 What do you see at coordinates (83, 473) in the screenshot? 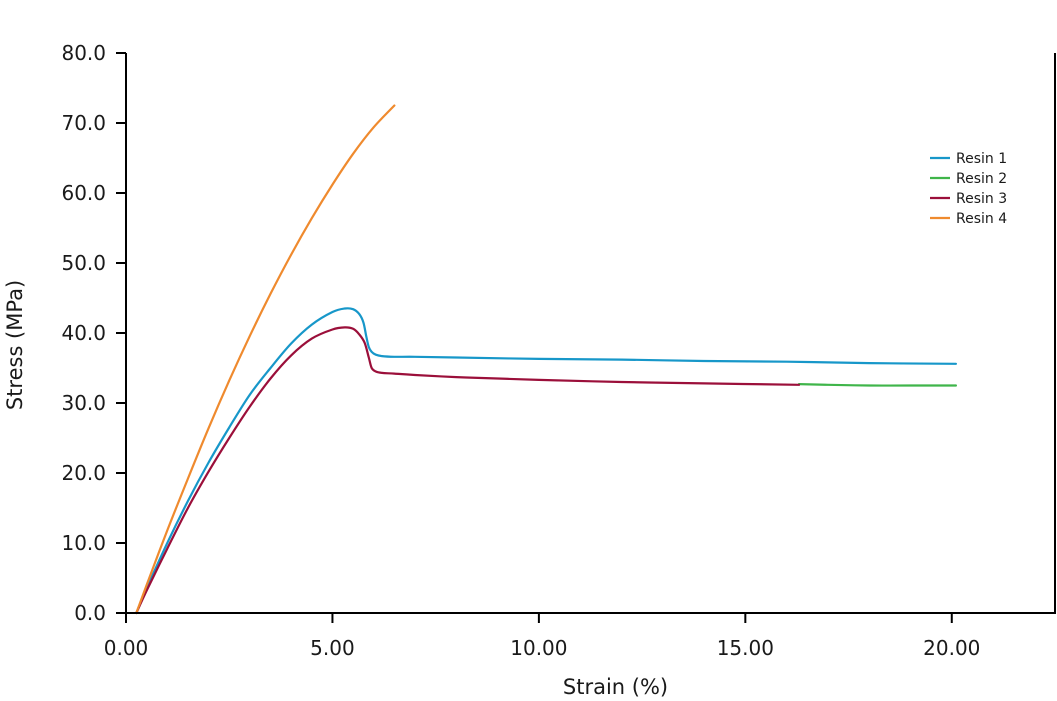
I see `y-tick-label: 20.0` at bounding box center [83, 473].